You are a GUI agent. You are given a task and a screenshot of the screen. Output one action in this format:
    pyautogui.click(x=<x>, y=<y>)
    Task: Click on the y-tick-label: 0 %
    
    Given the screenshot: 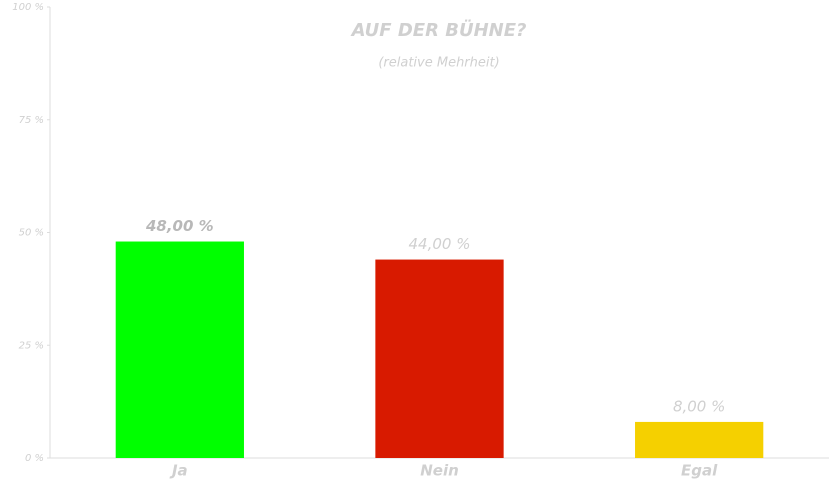 What is the action you would take?
    pyautogui.click(x=34, y=458)
    